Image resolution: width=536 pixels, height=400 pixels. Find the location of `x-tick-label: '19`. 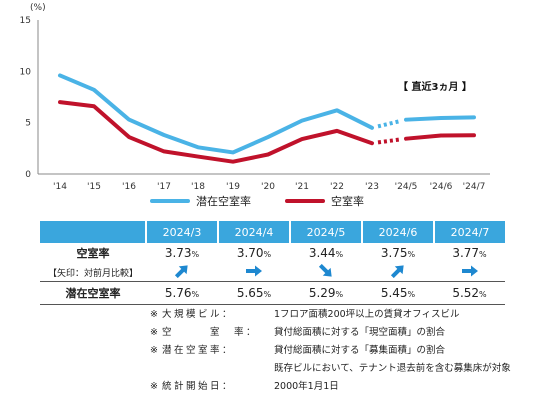

x-tick-label: '19 is located at coordinates (233, 187).